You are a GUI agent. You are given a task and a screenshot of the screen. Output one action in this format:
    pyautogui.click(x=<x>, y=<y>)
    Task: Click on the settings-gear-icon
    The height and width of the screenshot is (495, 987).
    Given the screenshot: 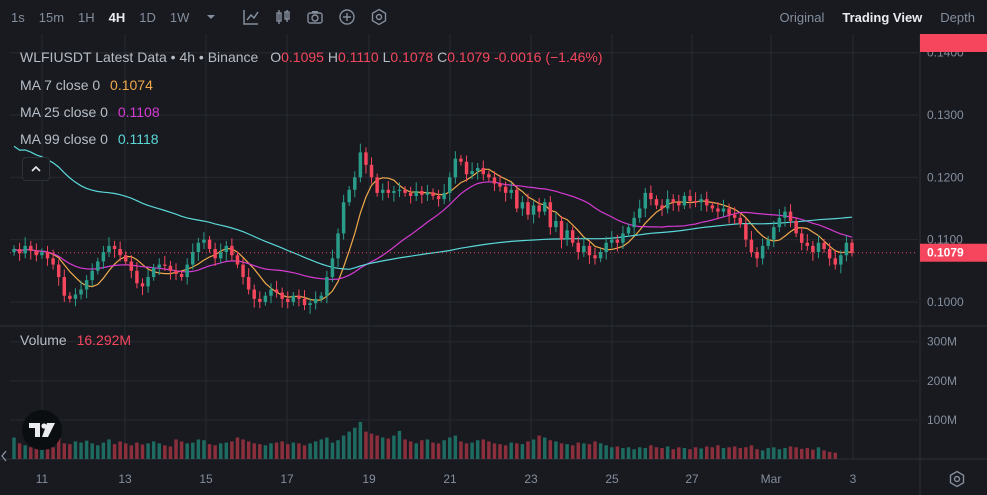 What is the action you would take?
    pyautogui.click(x=379, y=17)
    